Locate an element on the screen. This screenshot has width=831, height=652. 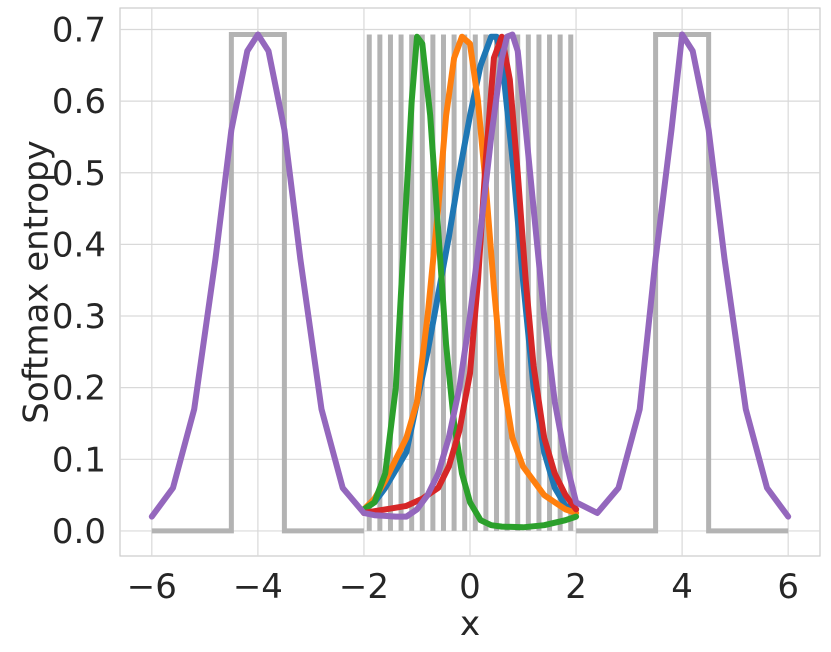
x-tick-label: 2 is located at coordinates (576, 587).